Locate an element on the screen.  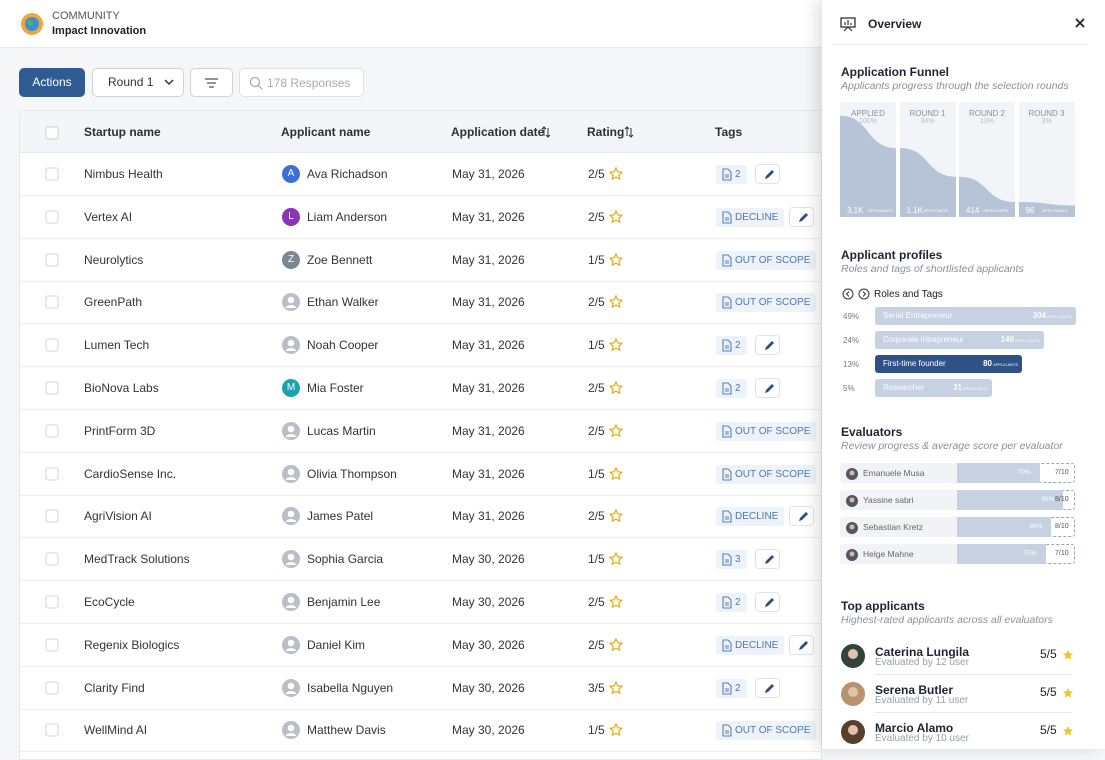
tag-label: DECLINE is located at coordinates (757, 217).